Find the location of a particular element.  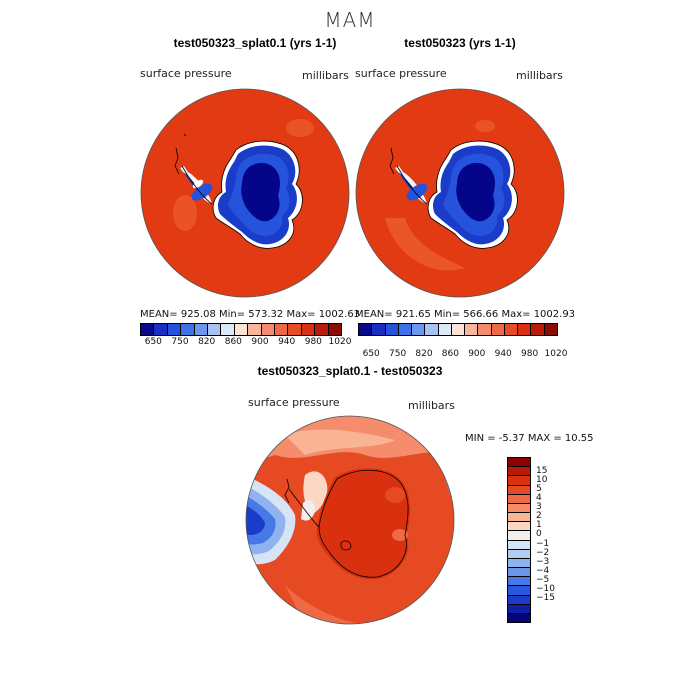

panel-1-variable-label: surface pressure is located at coordinates (186, 73).